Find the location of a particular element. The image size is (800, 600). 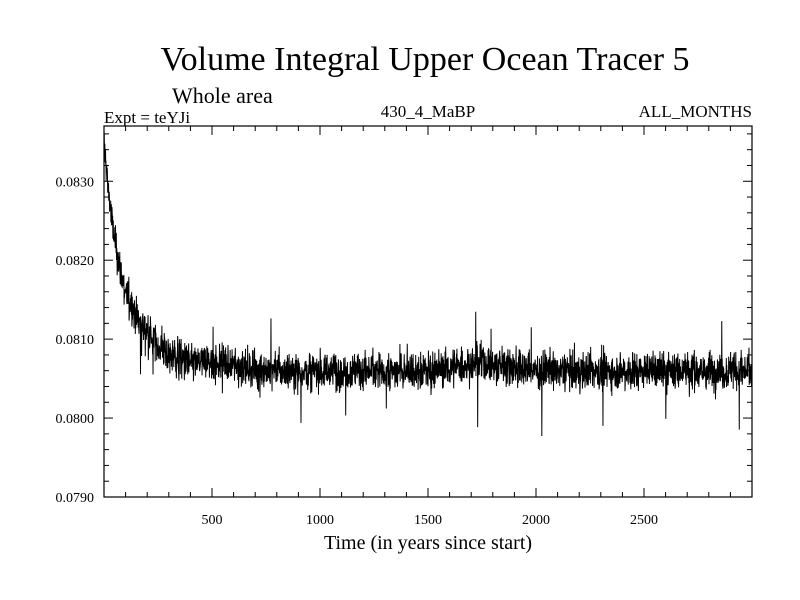

x-tick-label: 1000 is located at coordinates (320, 520).